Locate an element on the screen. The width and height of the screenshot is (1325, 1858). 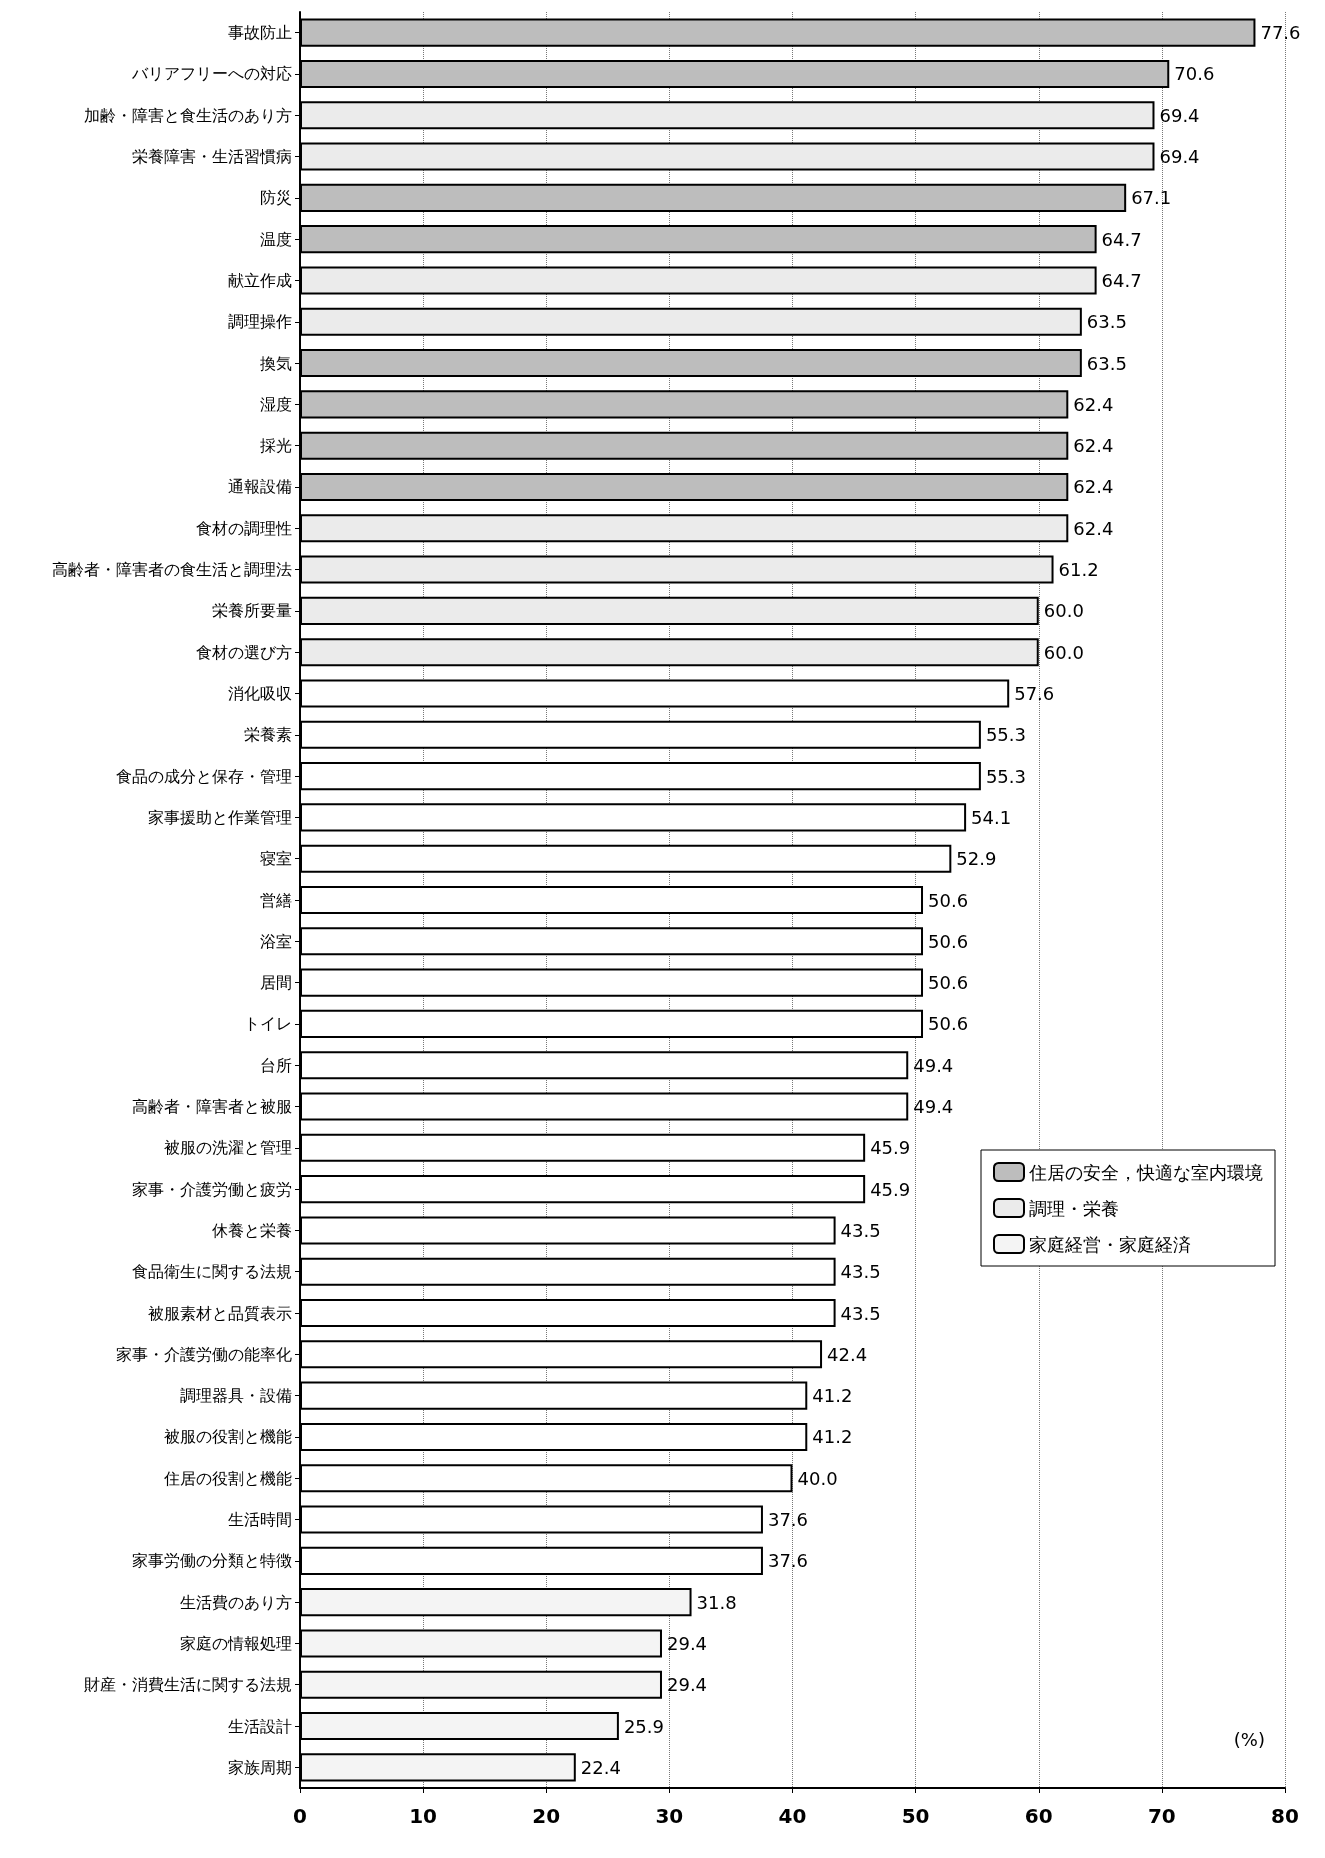
y-tick-label: 消化吸収 is located at coordinates (260, 693).